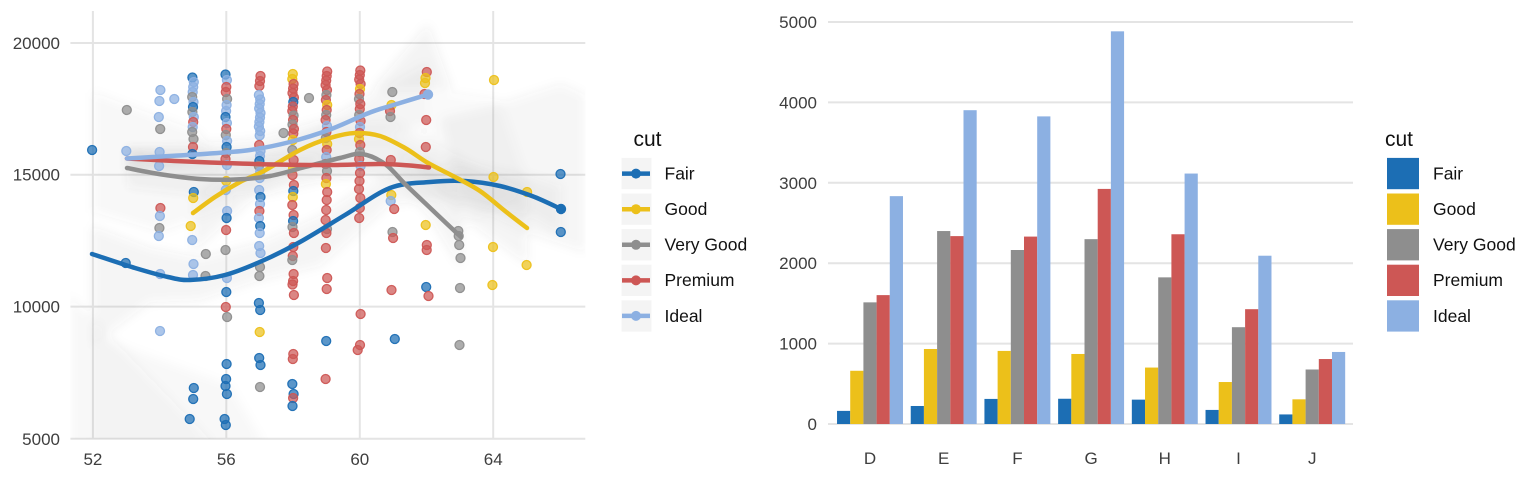  What do you see at coordinates (36, 175) in the screenshot?
I see `svg-text: 15000` at bounding box center [36, 175].